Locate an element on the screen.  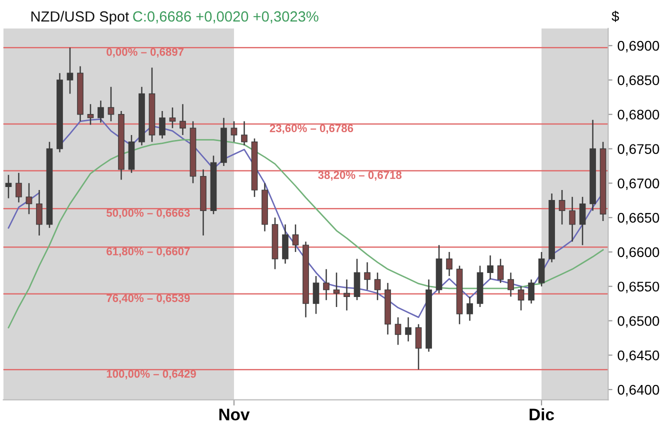
y-axis-title: $ is located at coordinates (616, 16).